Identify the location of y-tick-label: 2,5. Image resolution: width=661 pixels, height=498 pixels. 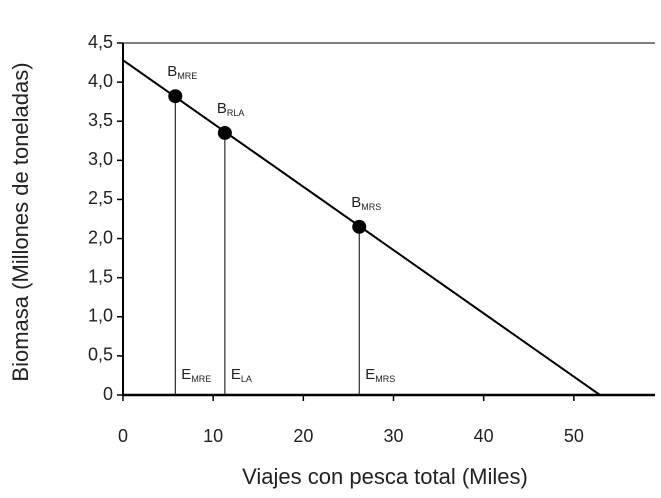
(100, 198).